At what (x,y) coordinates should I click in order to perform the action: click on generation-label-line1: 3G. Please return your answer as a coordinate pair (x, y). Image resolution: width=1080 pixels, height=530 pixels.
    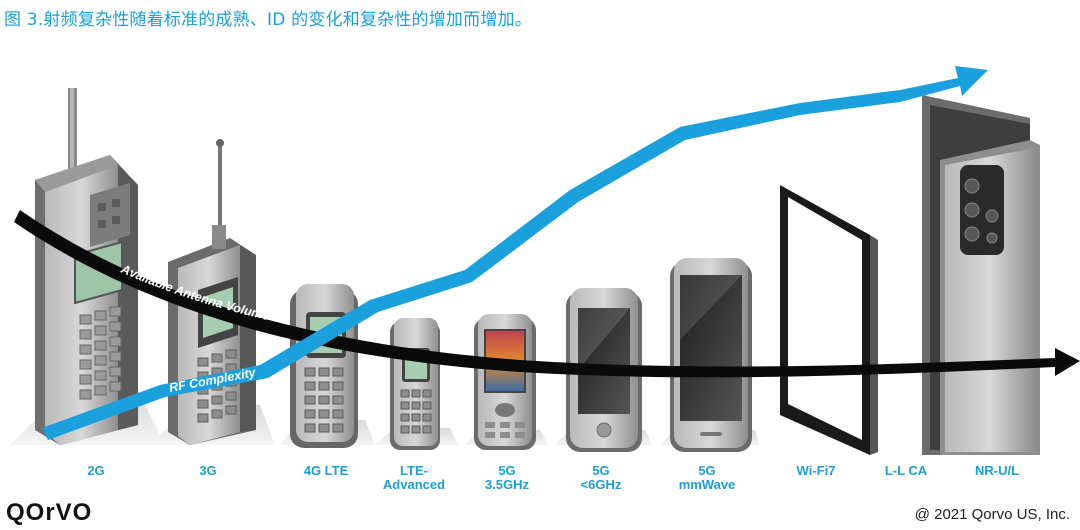
    Looking at the image, I should click on (208, 470).